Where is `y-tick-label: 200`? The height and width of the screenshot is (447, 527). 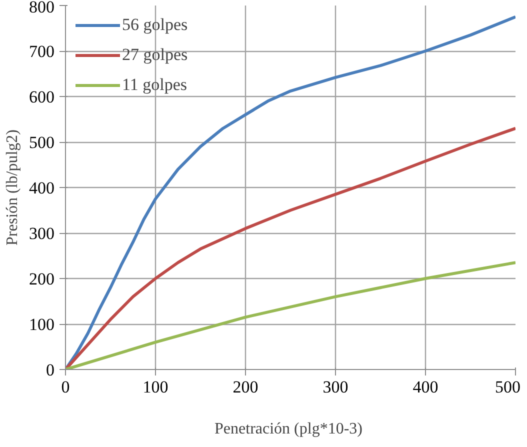 y-tick-label: 200 is located at coordinates (41, 279).